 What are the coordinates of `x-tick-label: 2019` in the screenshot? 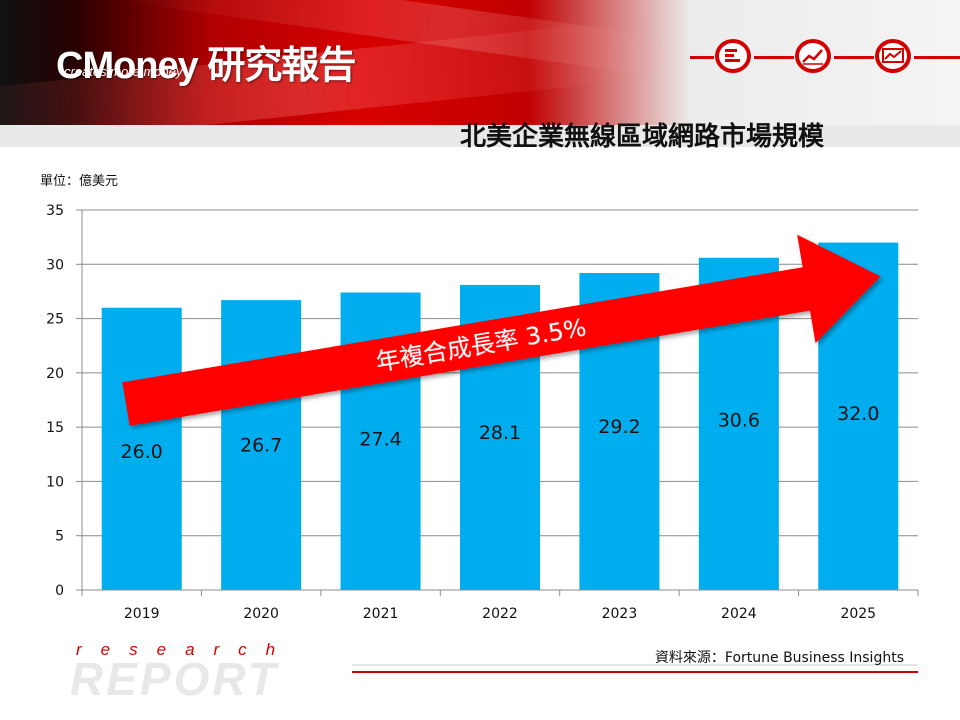 It's located at (142, 614).